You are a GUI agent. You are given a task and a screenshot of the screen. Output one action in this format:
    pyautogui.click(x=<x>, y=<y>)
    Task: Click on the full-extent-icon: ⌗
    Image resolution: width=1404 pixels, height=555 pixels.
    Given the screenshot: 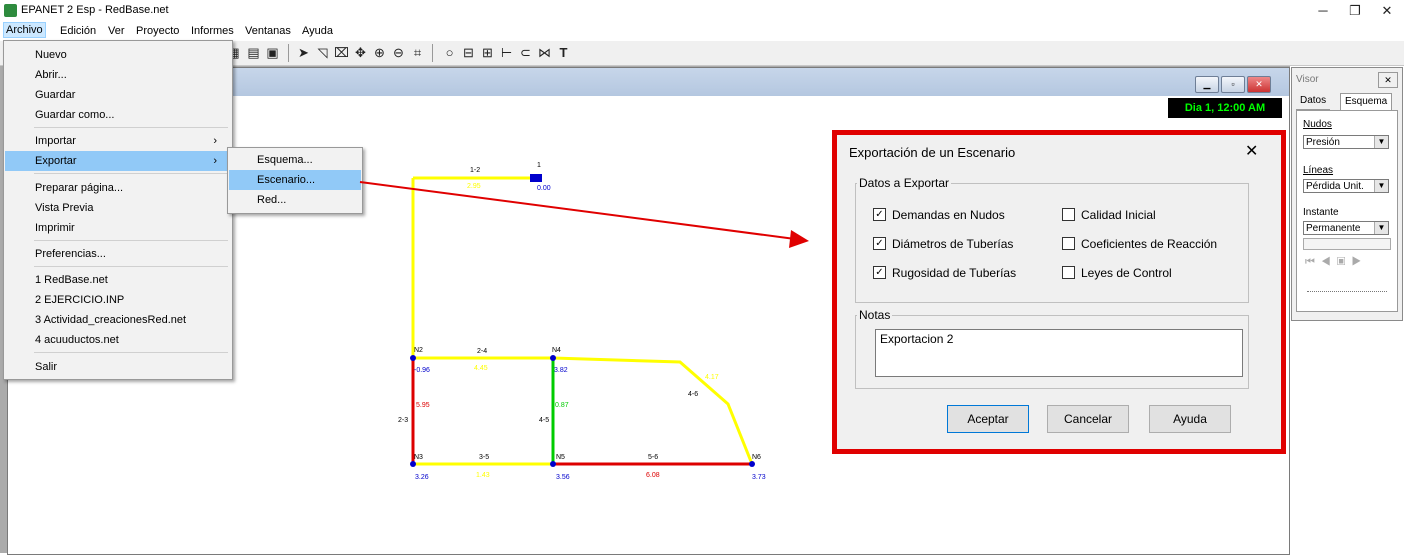 What is the action you would take?
    pyautogui.click(x=417, y=52)
    